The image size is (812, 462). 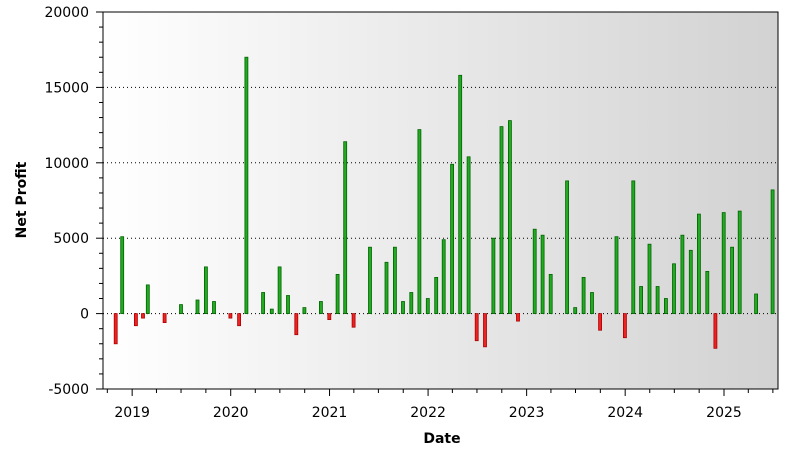 I want to click on x-axis: 2019 2020 2021 2022 2023 2024 2025, so click(x=440, y=405).